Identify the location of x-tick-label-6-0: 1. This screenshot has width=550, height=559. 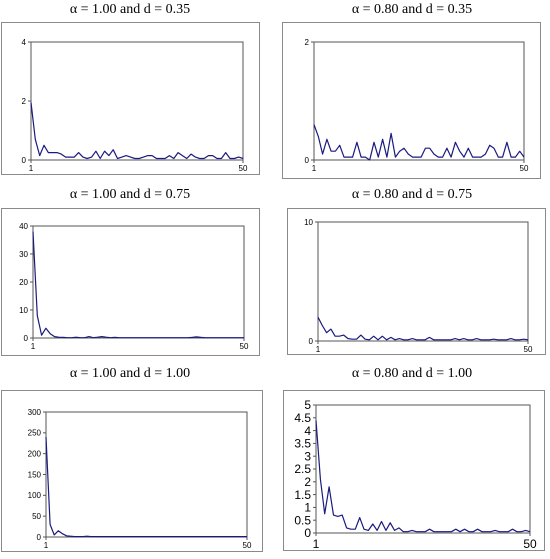
(316, 544).